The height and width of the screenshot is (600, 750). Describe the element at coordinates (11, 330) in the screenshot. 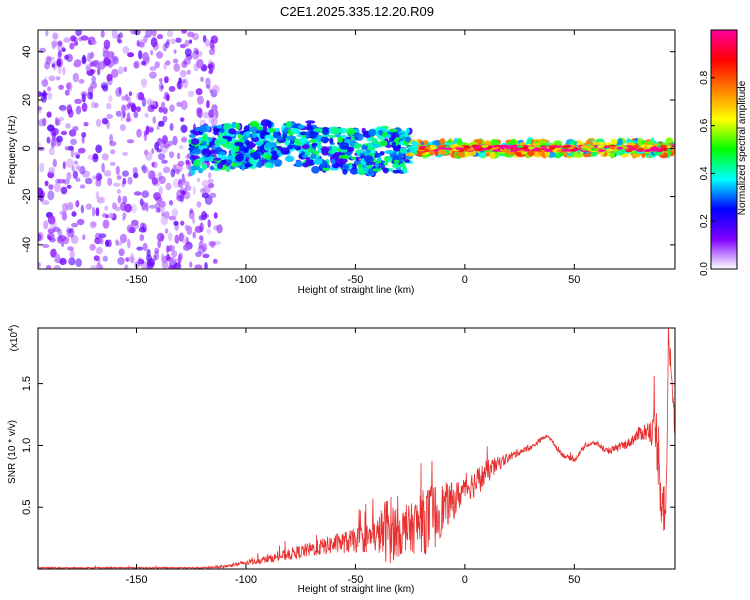

I see `snr-scale-exponent: 4` at that location.